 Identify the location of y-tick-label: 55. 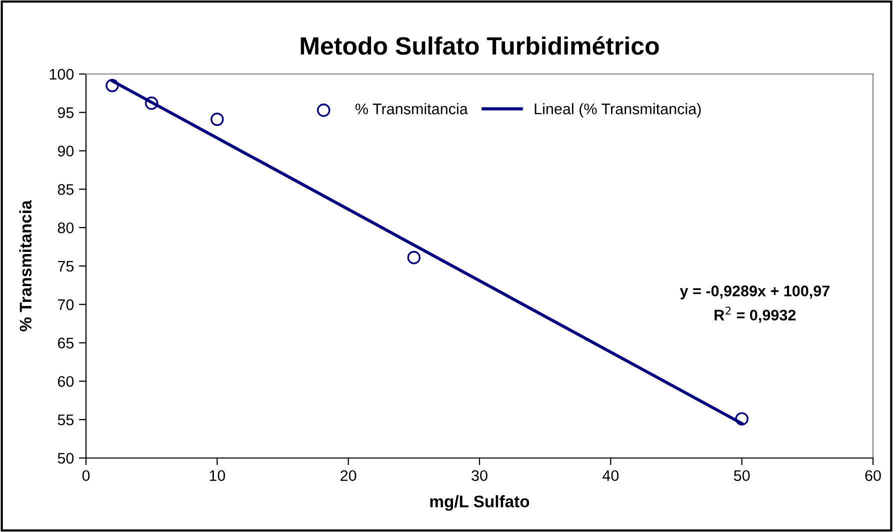
(66, 420).